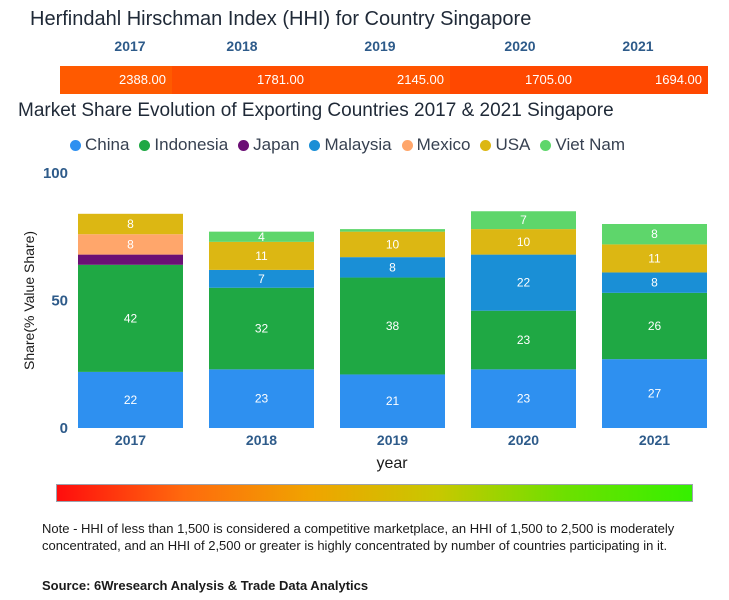 The width and height of the screenshot is (729, 600). I want to click on x-tick-label: 2020, so click(523, 440).